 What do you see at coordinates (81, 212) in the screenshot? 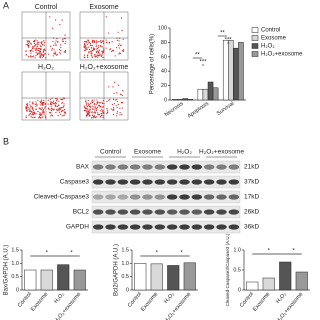
I see `row-label: BCL2` at bounding box center [81, 212].